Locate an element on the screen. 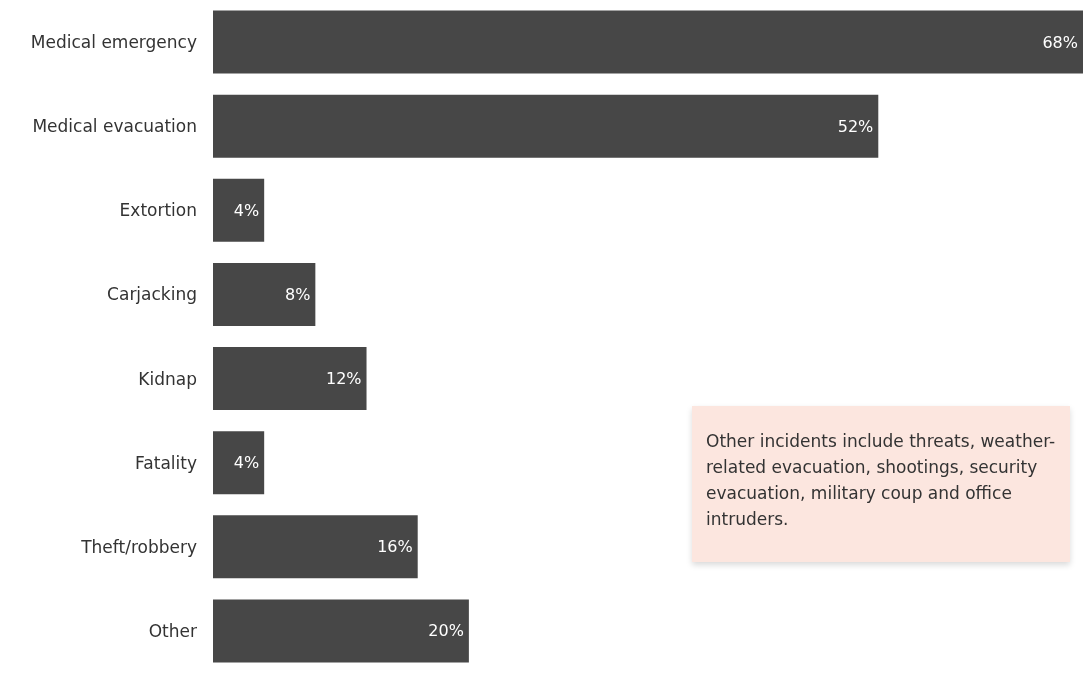 The image size is (1083, 673). data-label: 52% is located at coordinates (855, 126).